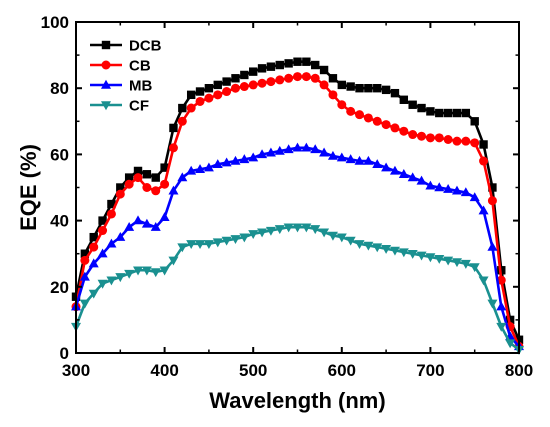 This screenshot has width=550, height=427. Describe the element at coordinates (59, 88) in the screenshot. I see `y-tick-label: 80` at that location.